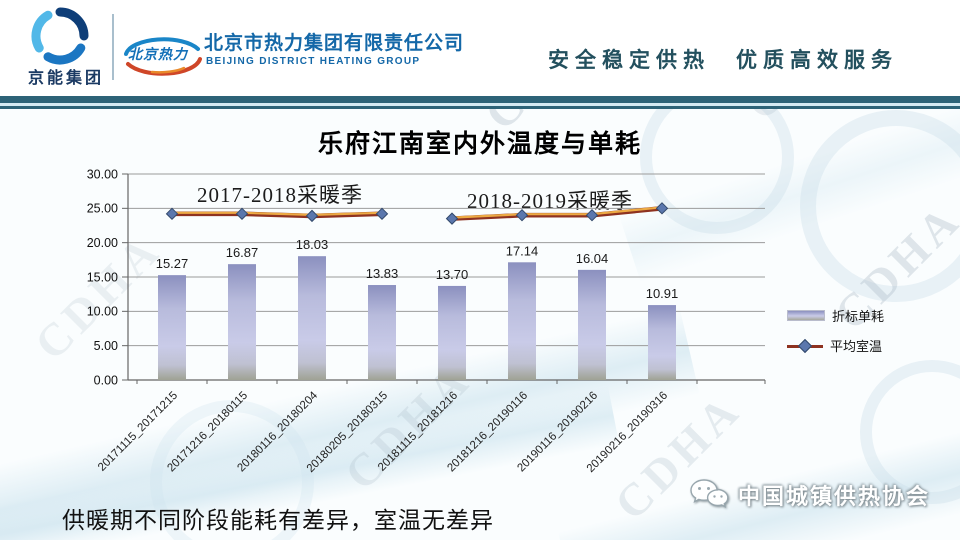 Image resolution: width=960 pixels, height=540 pixels. I want to click on bar-value-label: 10.91, so click(662, 293).